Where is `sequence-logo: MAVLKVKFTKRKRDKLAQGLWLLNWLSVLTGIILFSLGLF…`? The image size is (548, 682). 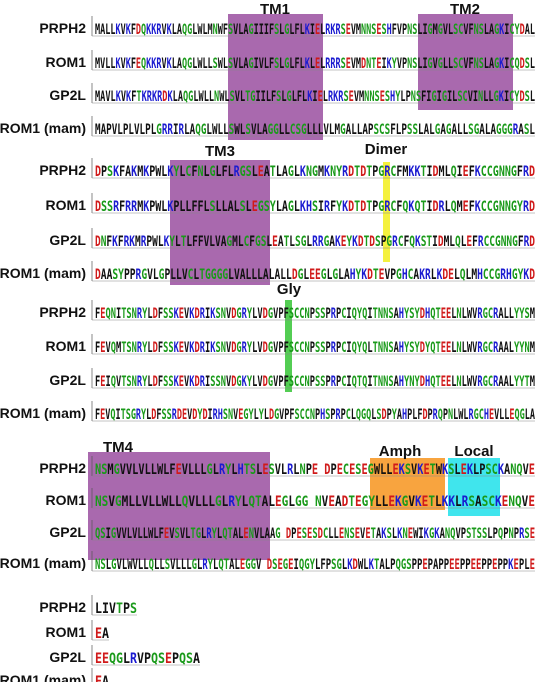
sequence-logo: MAVLKVKFTKRKRDKLAQGLWLLNWLSVLTGIILFSLGLF… is located at coordinates (315, 97).